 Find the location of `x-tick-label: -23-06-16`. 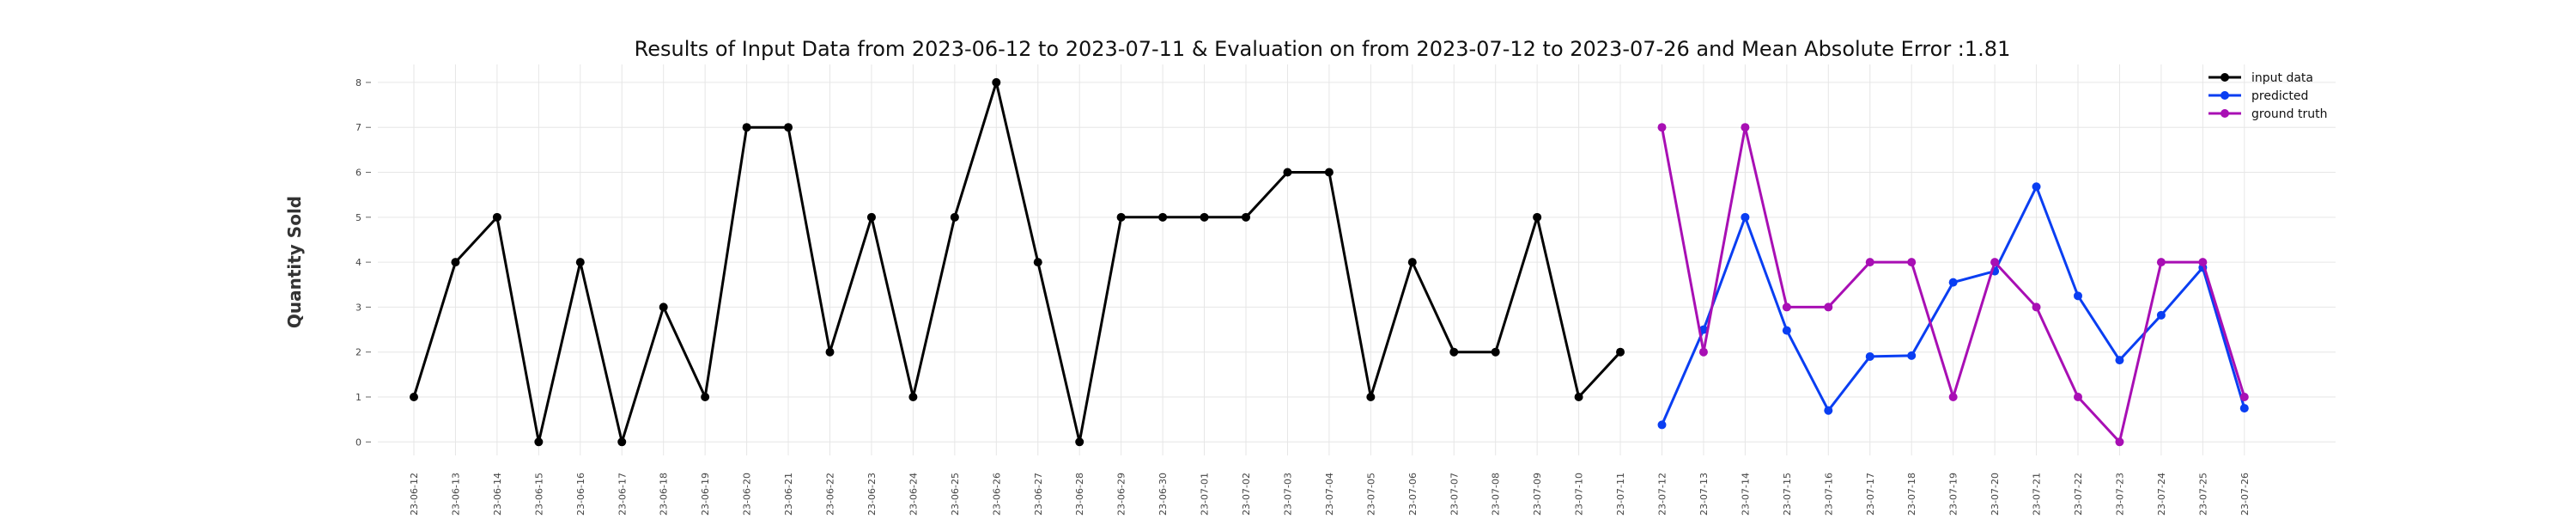

x-tick-label: -23-06-16 is located at coordinates (580, 494).